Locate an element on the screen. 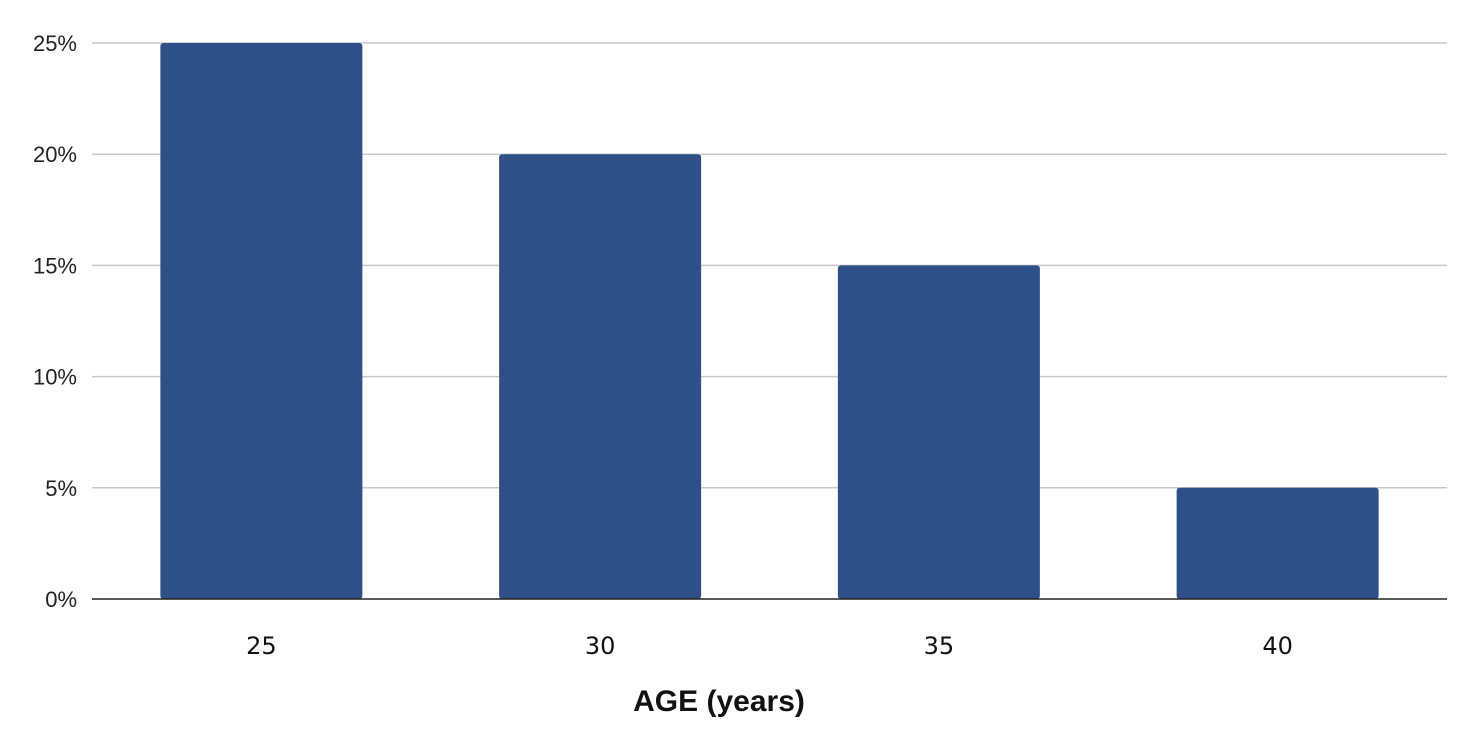  y-axis-tick-labels: 0% 5% 10% 15% 20% 25% is located at coordinates (55, 321).